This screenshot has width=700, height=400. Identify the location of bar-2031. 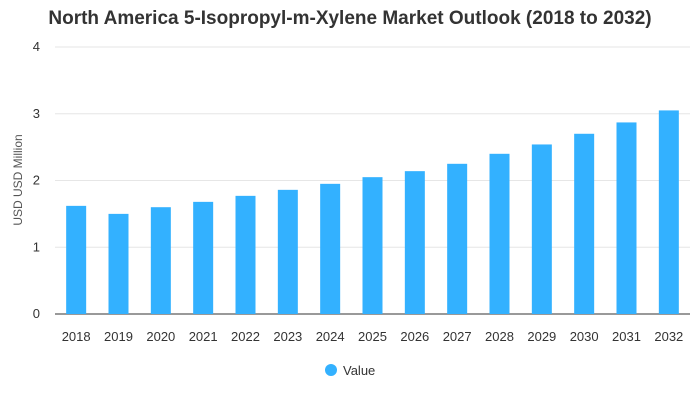
(626, 218).